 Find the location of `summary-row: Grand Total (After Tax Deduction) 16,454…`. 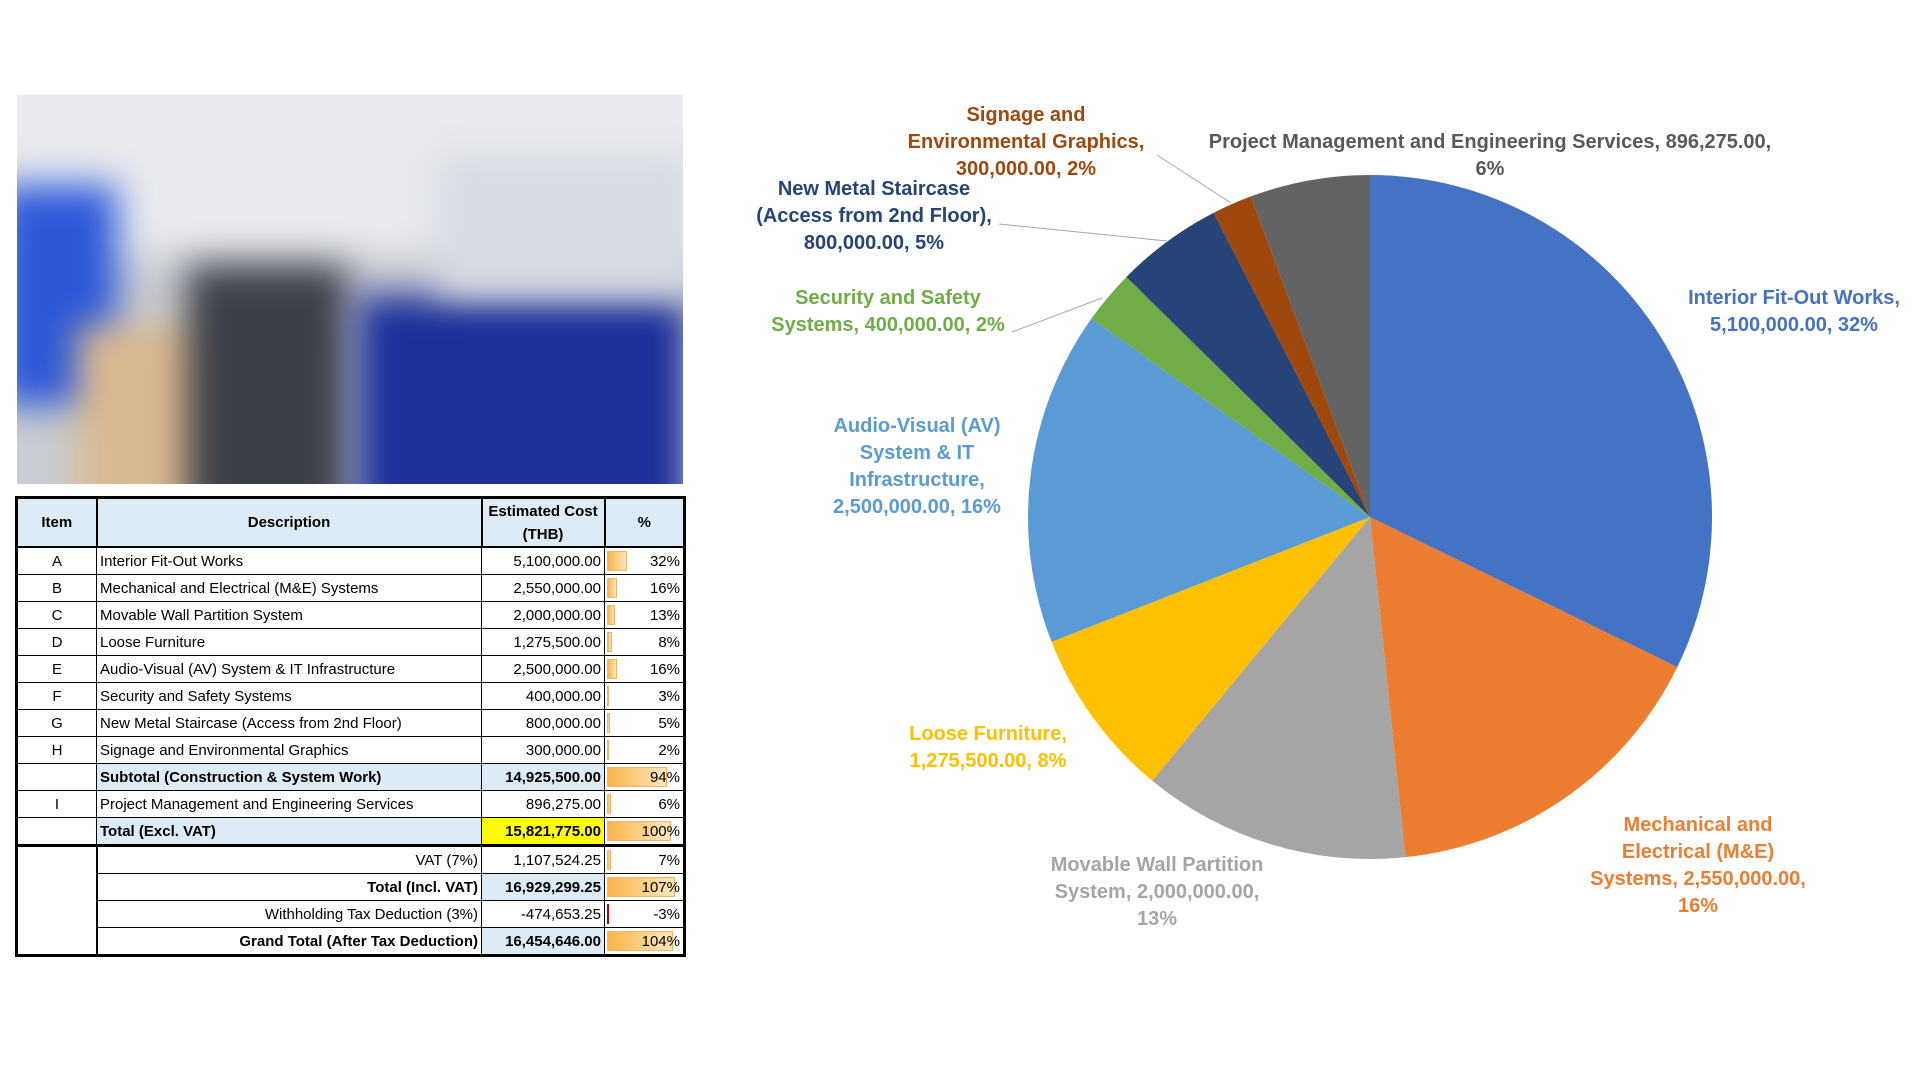

summary-row: Grand Total (After Tax Deduction) 16,454… is located at coordinates (351, 941).